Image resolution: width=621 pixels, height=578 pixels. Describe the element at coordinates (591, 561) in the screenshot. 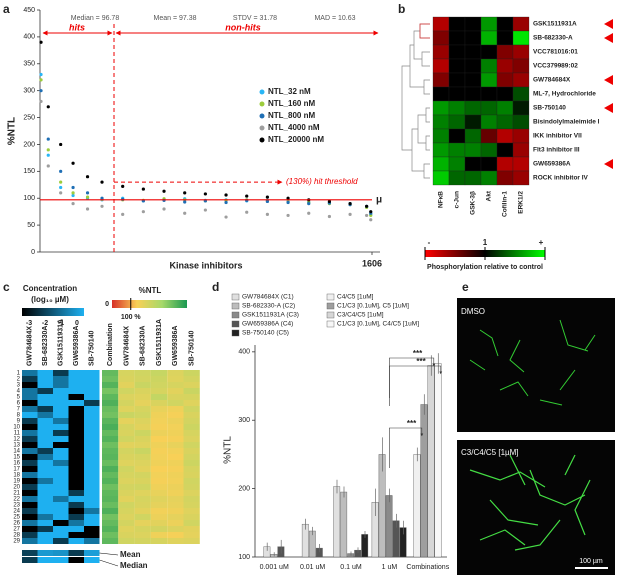

I see `scale-bar-label: 100 µm` at that location.